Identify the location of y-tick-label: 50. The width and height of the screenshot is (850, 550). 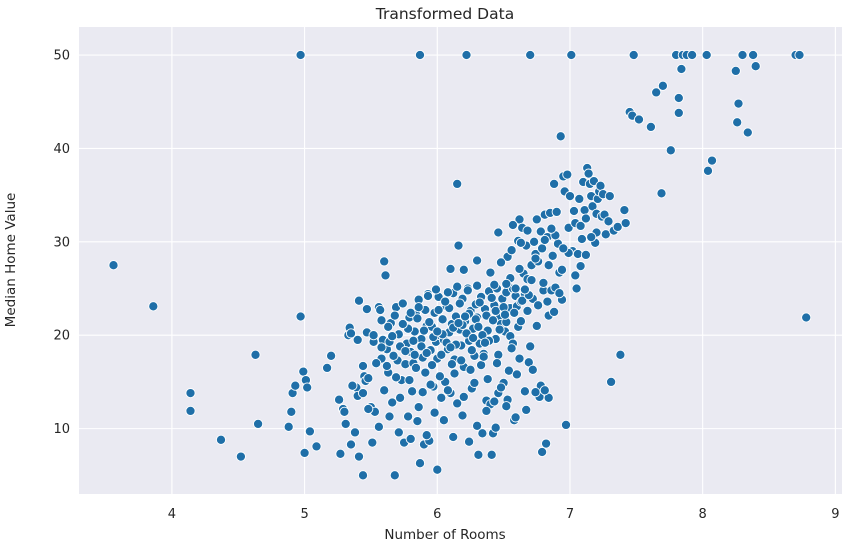
(61, 56).